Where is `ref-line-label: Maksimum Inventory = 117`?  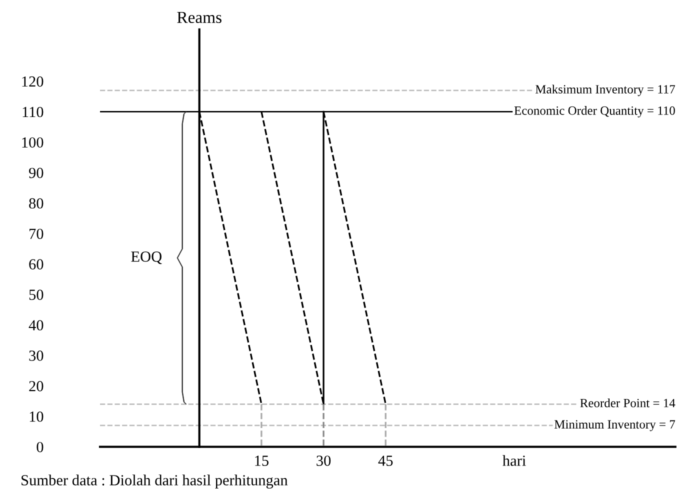 ref-line-label: Maksimum Inventory = 117 is located at coordinates (606, 90).